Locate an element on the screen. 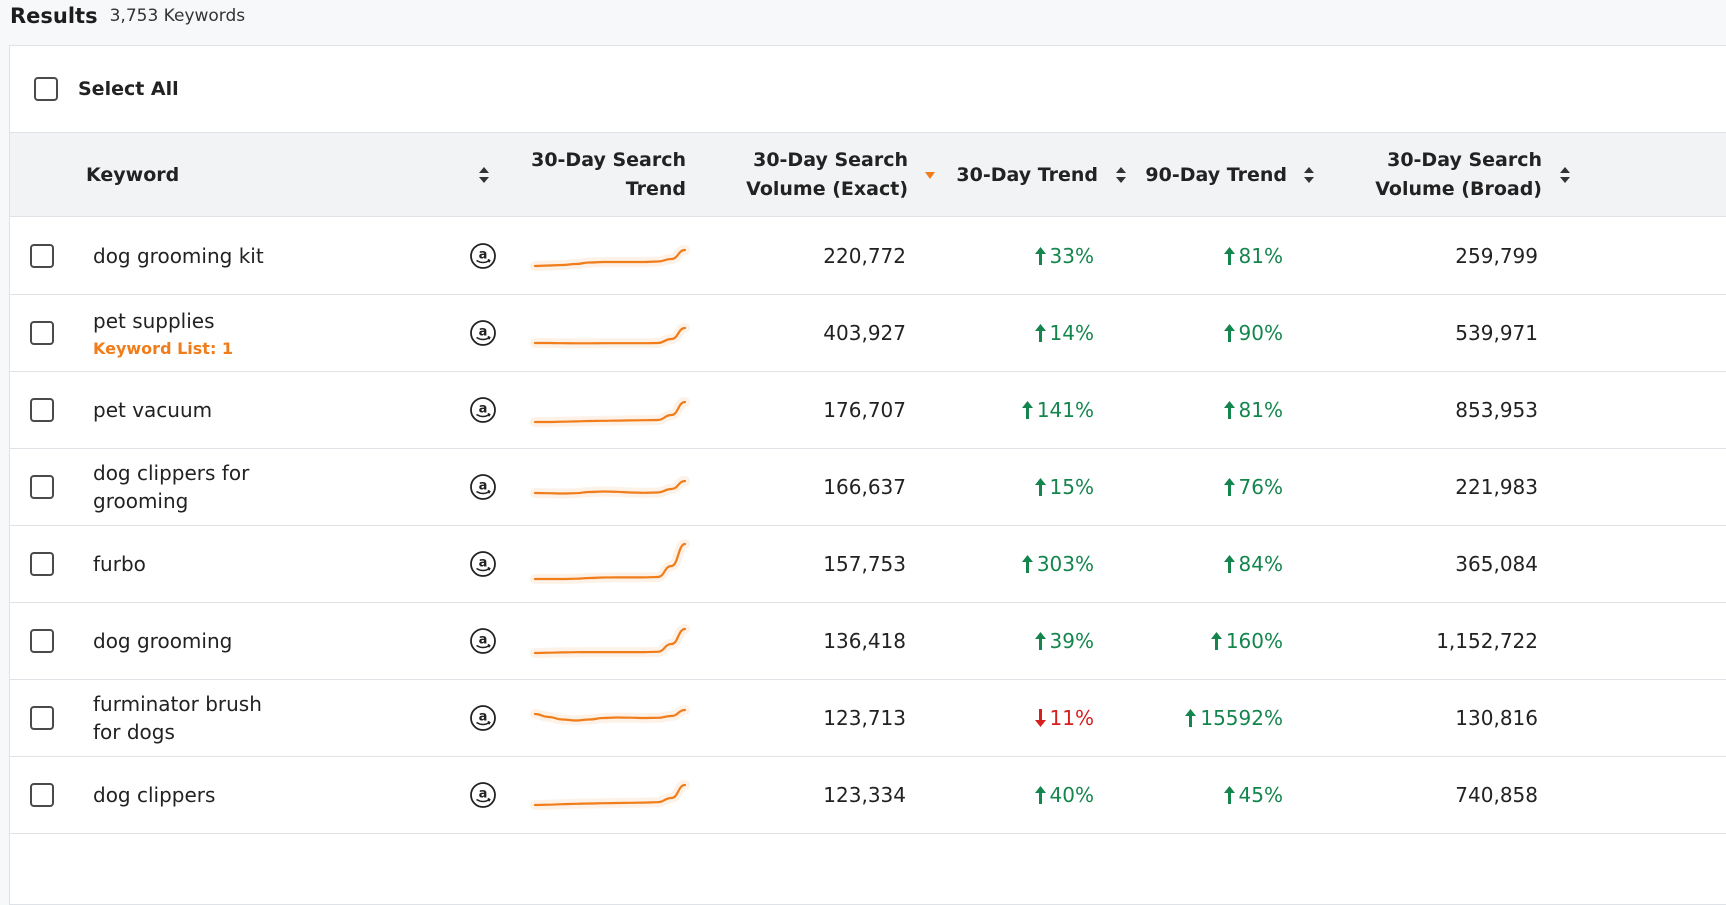 The width and height of the screenshot is (1726, 905). keyword-text: furbo is located at coordinates (119, 564).